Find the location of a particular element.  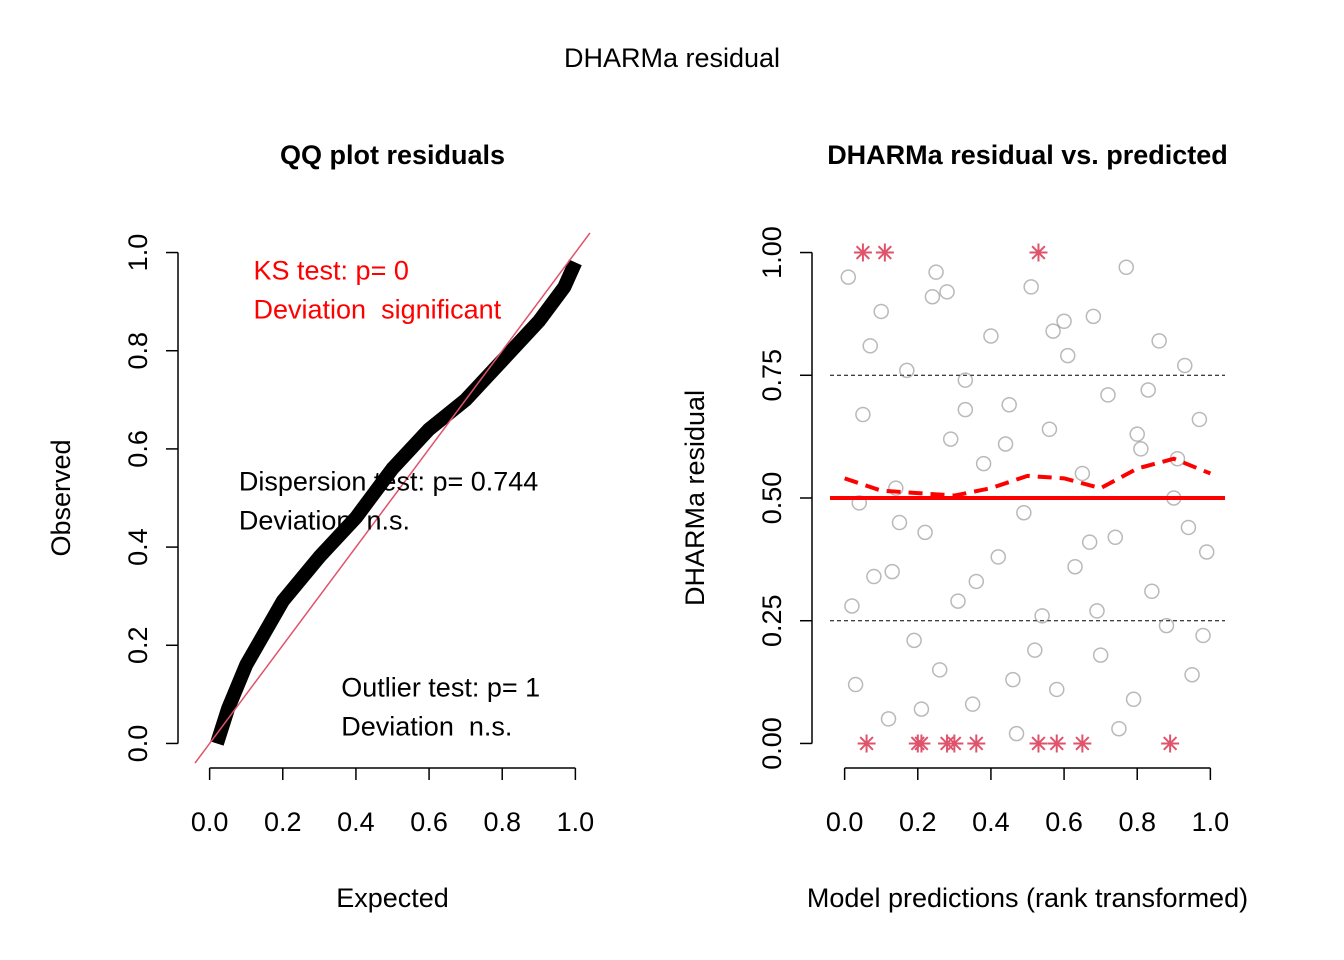

y-tick-label: 0.50 is located at coordinates (772, 498).